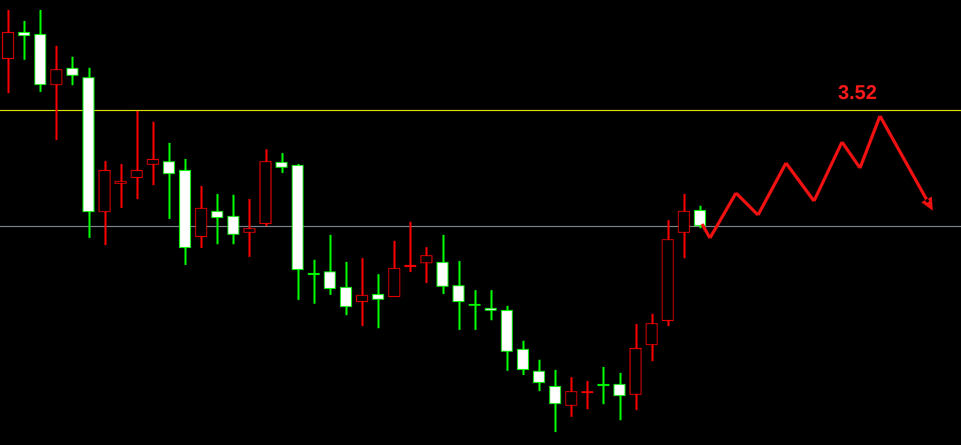 The height and width of the screenshot is (445, 961). Describe the element at coordinates (857, 93) in the screenshot. I see `text: 3.52` at that location.